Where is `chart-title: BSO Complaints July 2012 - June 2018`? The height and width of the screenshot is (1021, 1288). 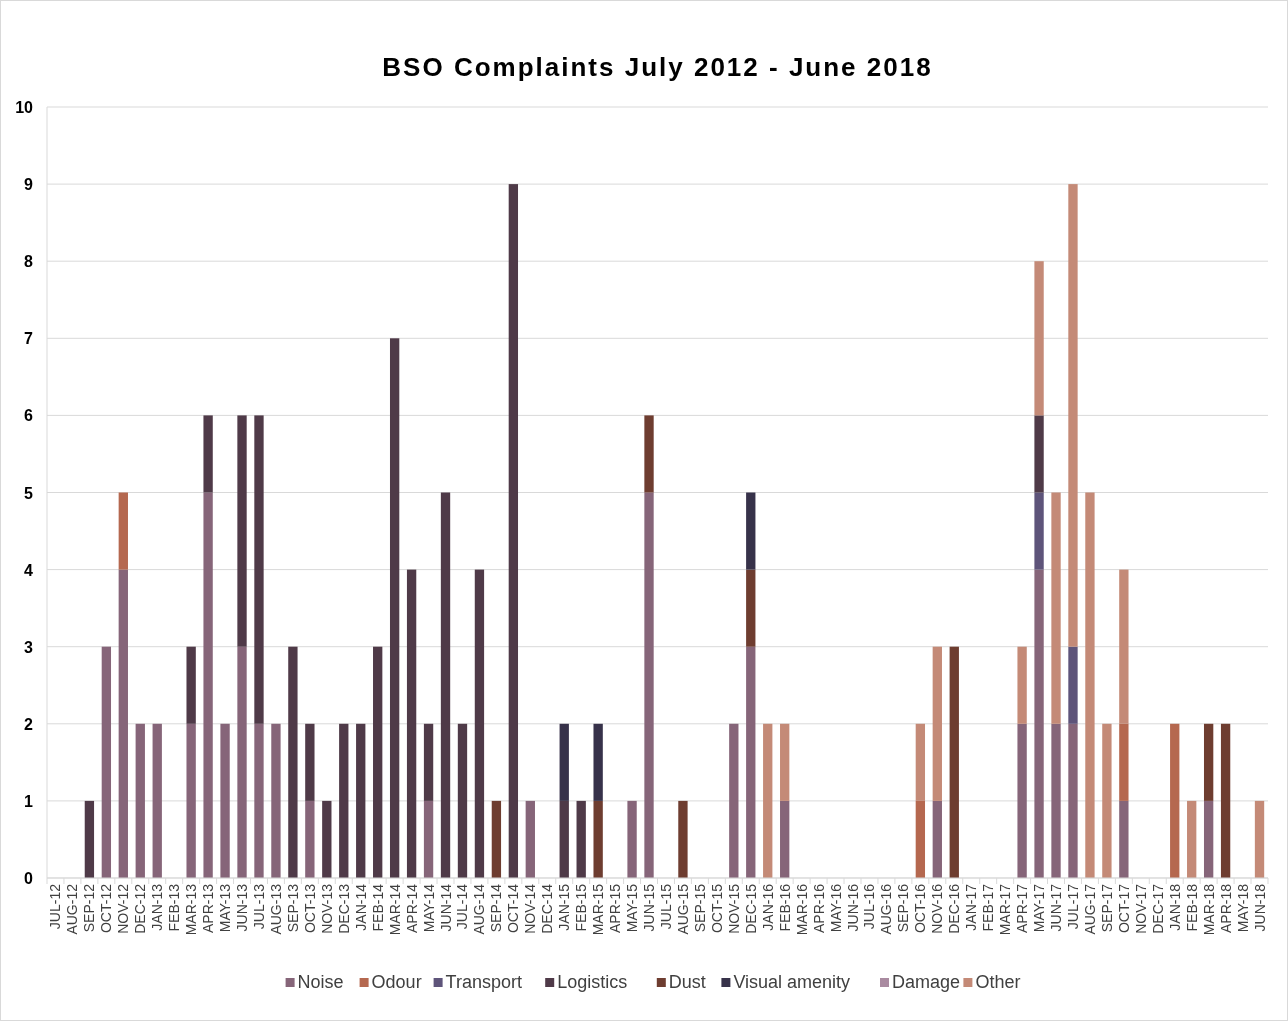
chart-title: BSO Complaints July 2012 - June 2018 is located at coordinates (657, 67).